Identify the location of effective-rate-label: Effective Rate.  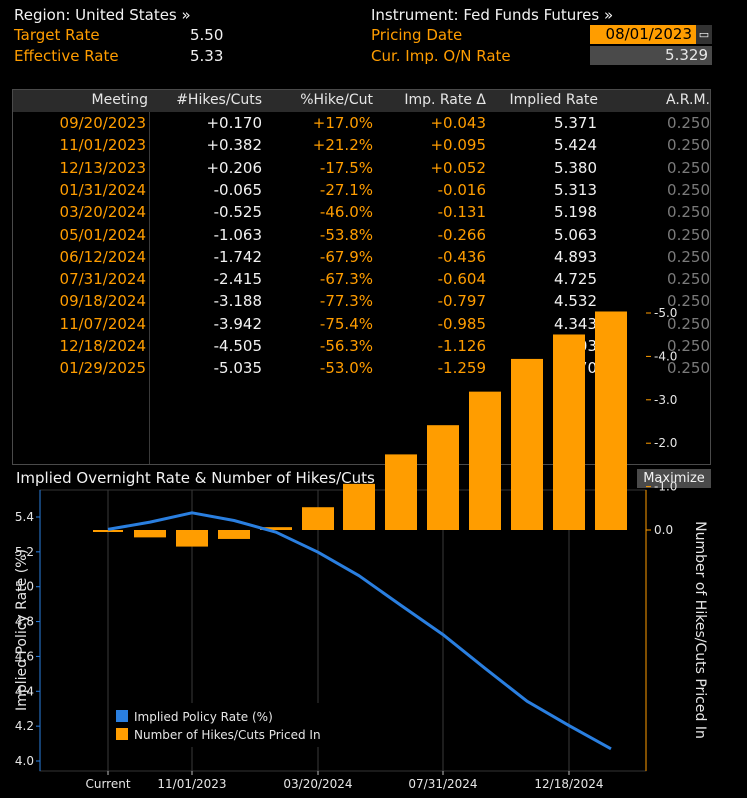
(66, 56).